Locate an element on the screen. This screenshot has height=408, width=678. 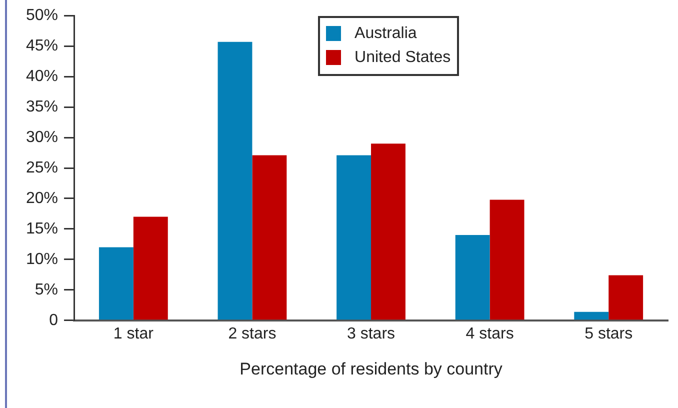
legend-label: Australia is located at coordinates (385, 33).